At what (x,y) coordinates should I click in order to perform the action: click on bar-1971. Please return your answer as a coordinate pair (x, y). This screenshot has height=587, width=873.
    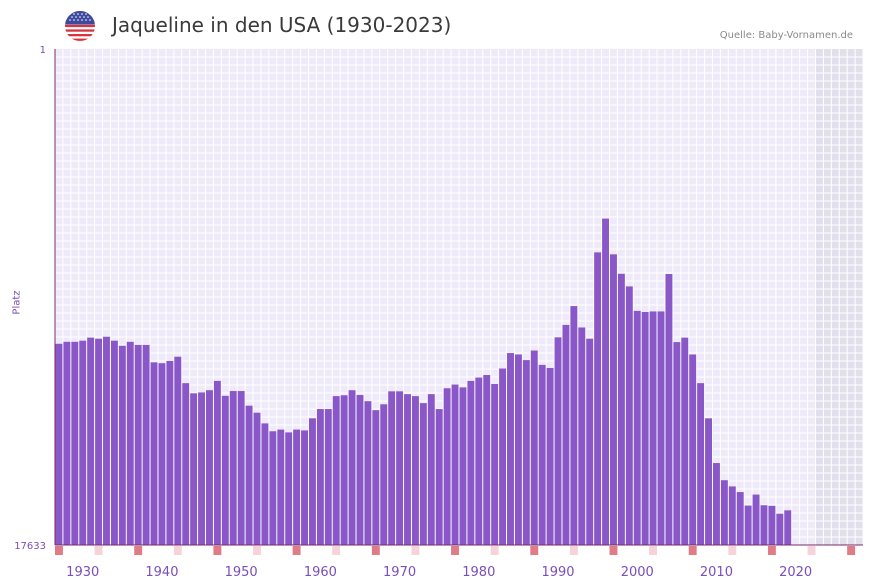
    Looking at the image, I should click on (407, 469).